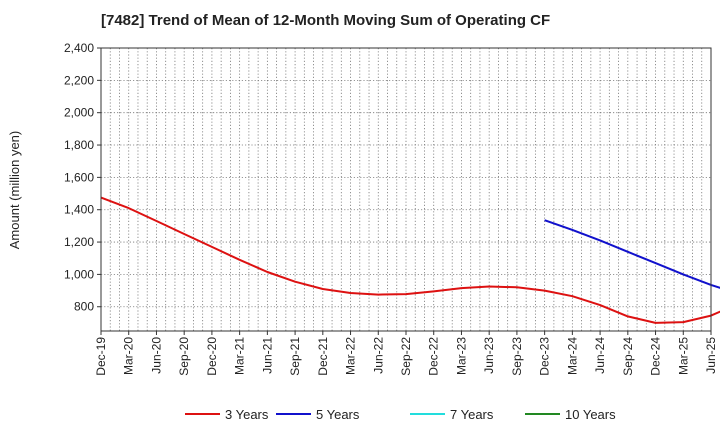 Image resolution: width=720 pixels, height=440 pixels. What do you see at coordinates (79, 80) in the screenshot?
I see `y-tick-label: 2,200` at bounding box center [79, 80].